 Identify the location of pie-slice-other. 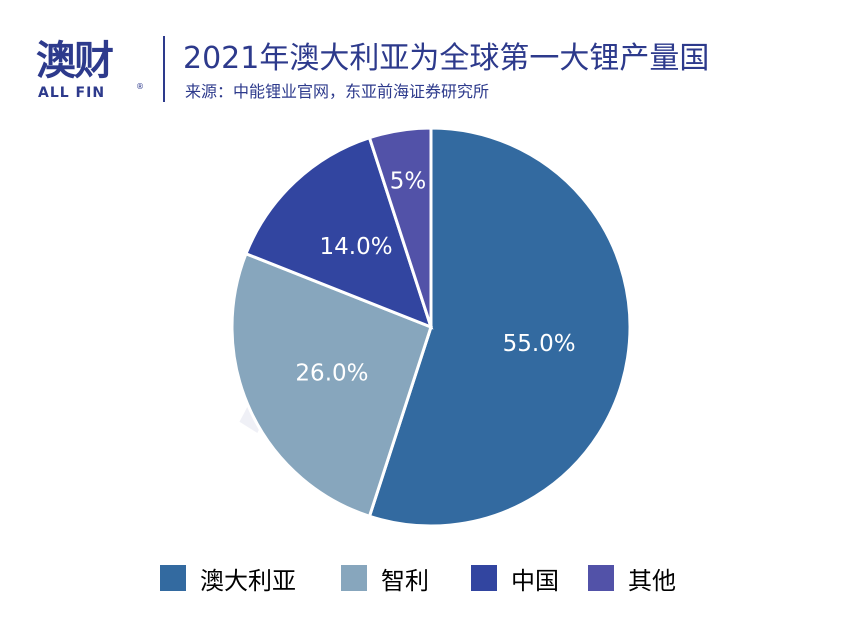
(400, 227).